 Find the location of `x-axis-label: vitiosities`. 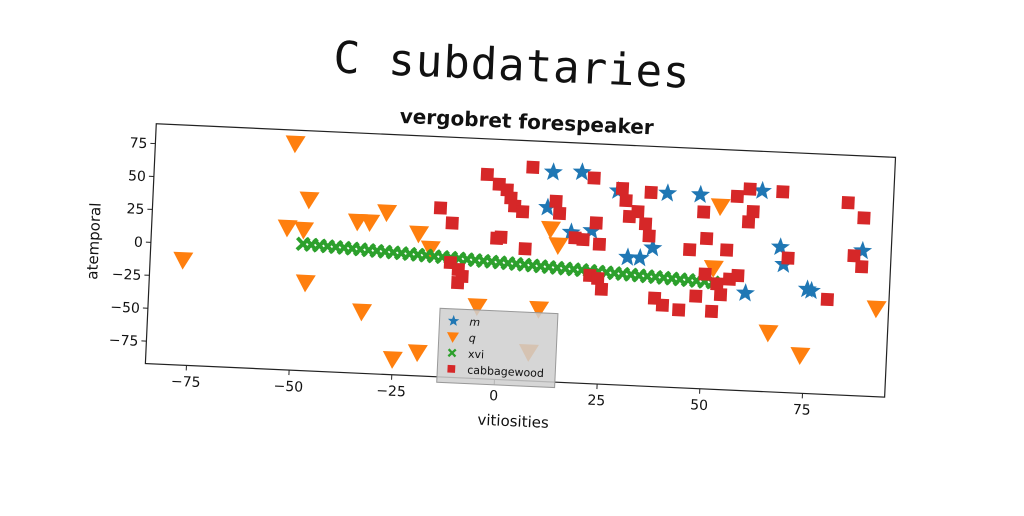

x-axis-label: vitiosities is located at coordinates (513, 421).